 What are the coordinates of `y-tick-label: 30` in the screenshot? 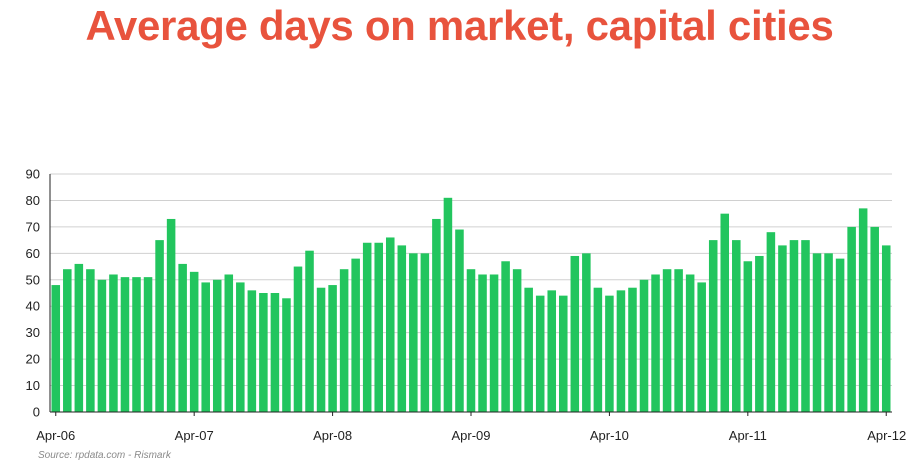 It's located at (33, 332).